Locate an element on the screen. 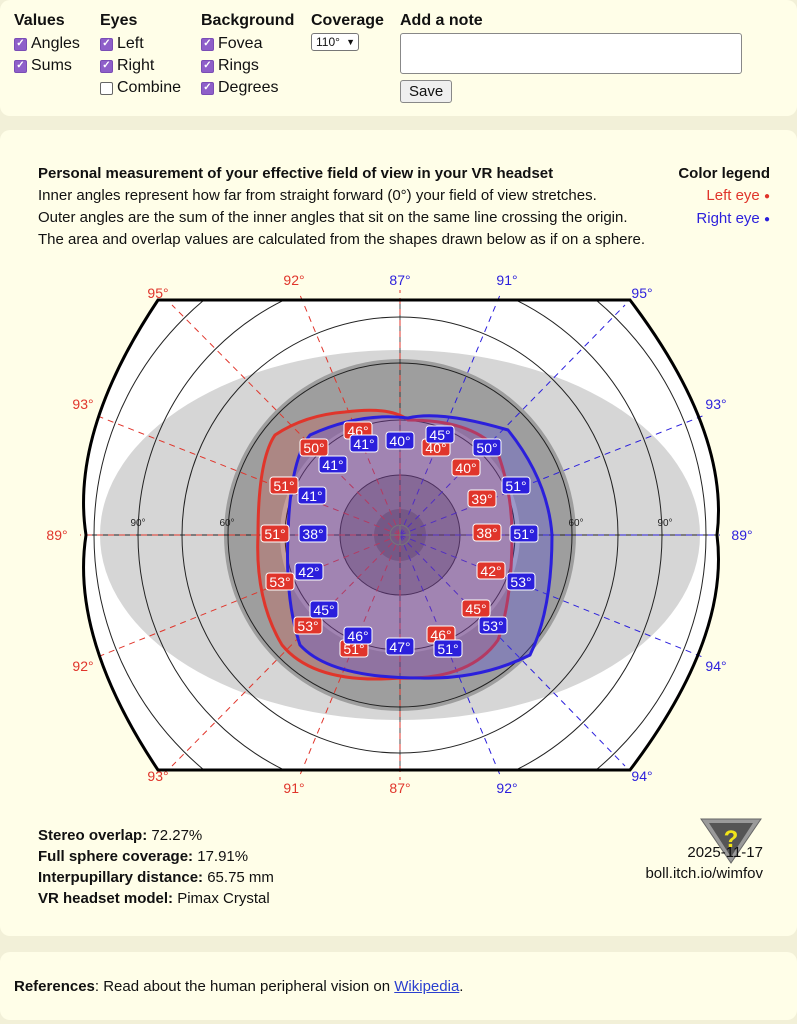 The image size is (797, 1024). checkbox-right: Right is located at coordinates (140, 66).